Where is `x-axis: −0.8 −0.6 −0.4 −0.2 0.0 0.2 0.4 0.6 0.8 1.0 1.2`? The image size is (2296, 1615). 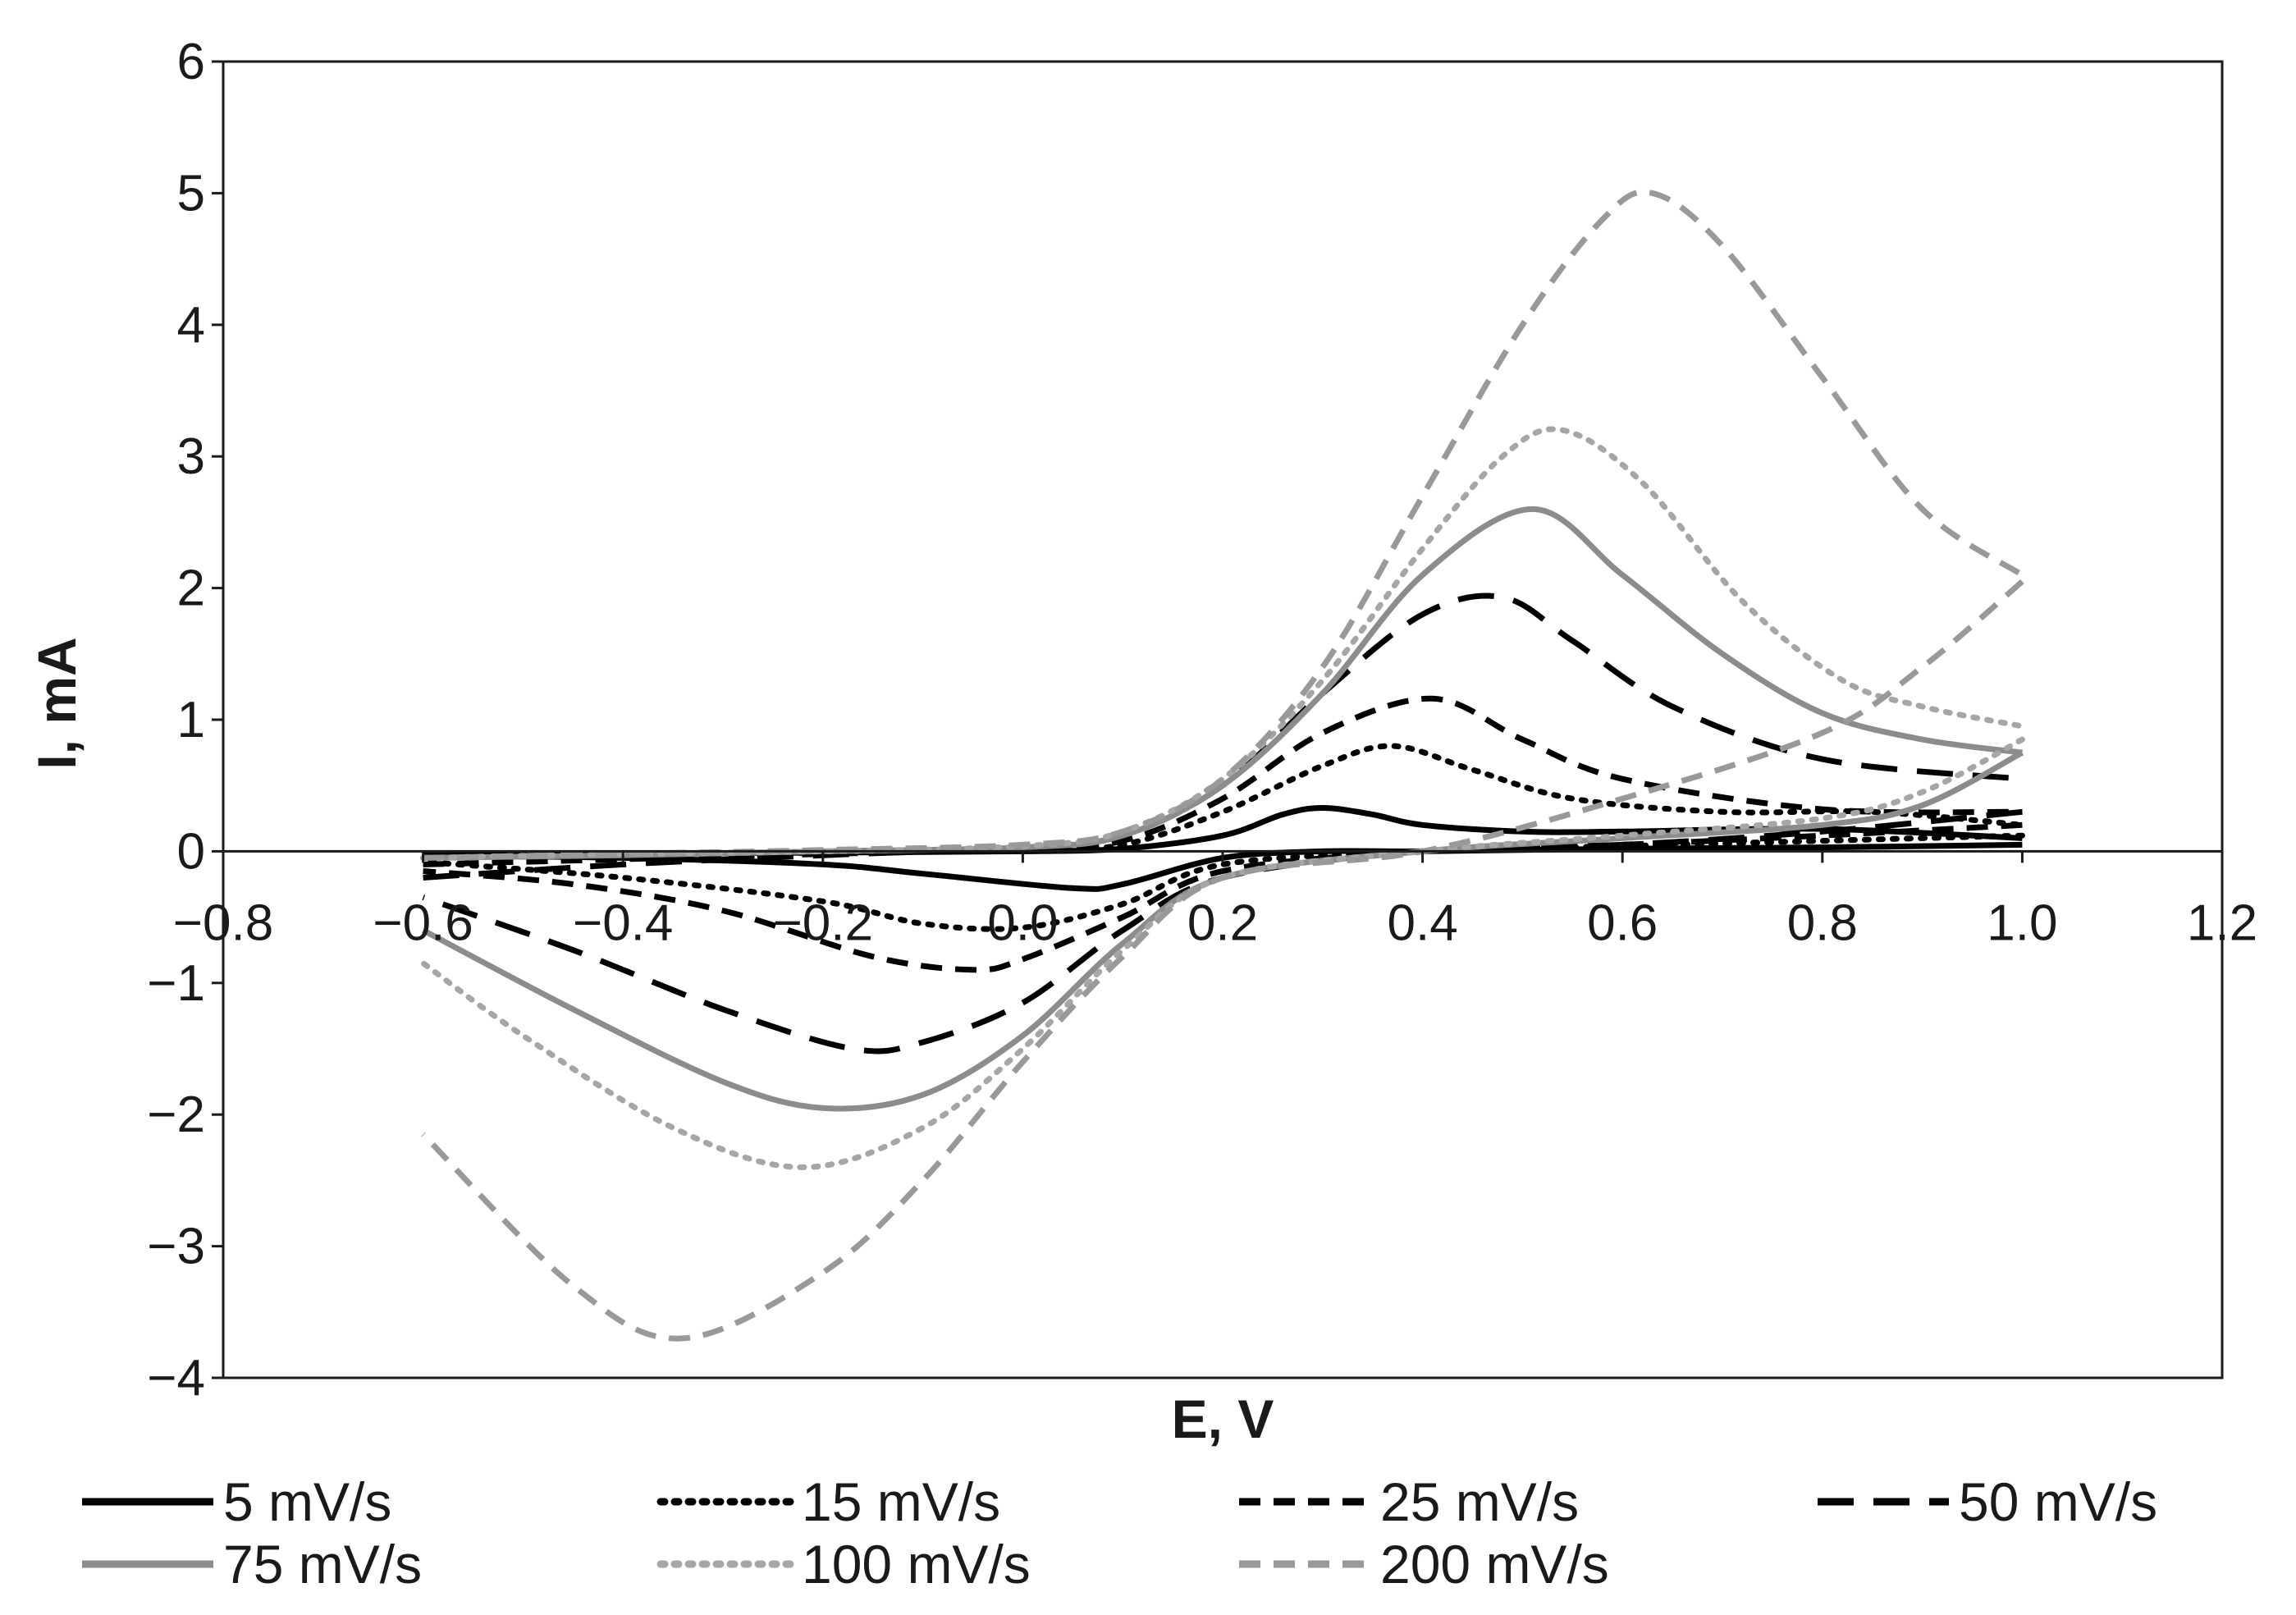 x-axis: −0.8 −0.6 −0.4 −0.2 0.0 0.2 0.4 0.6 0.8 1.0 1.2 is located at coordinates (1215, 901).